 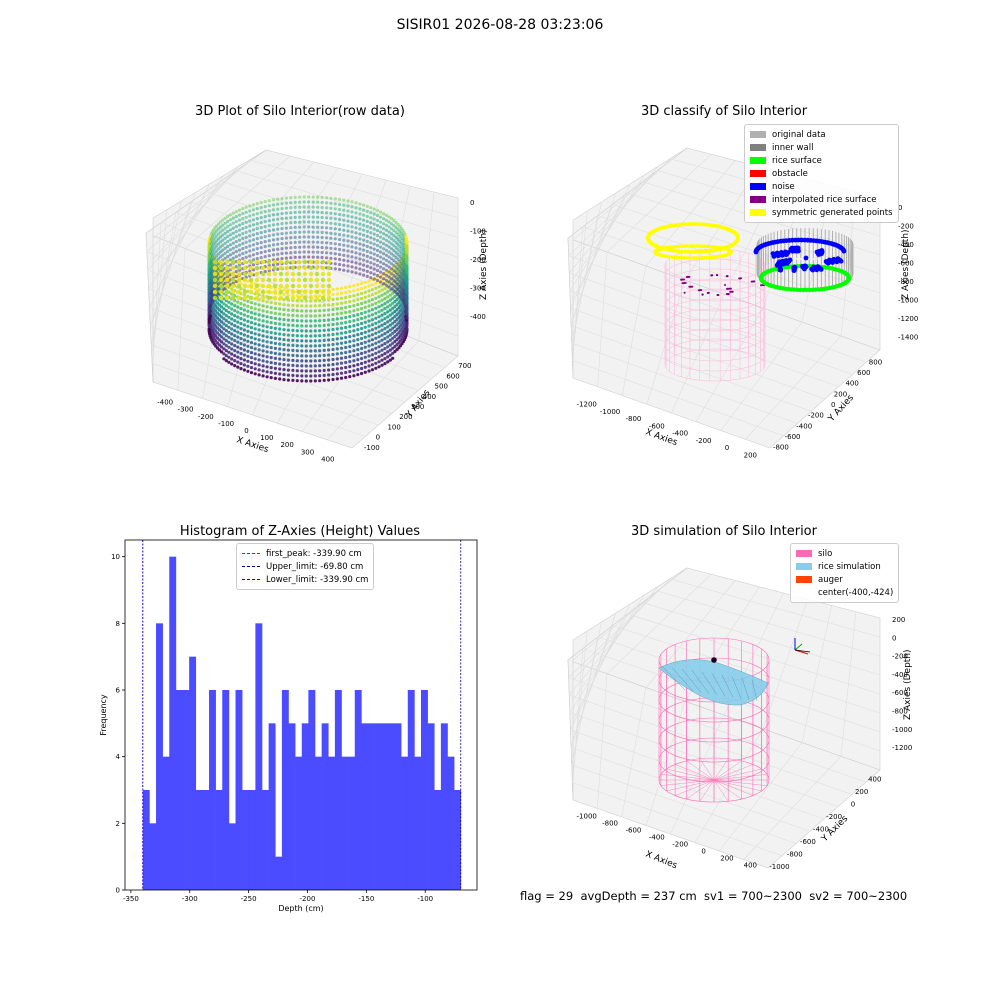 What do you see at coordinates (802, 266) in the screenshot?
I see `noise-point` at bounding box center [802, 266].